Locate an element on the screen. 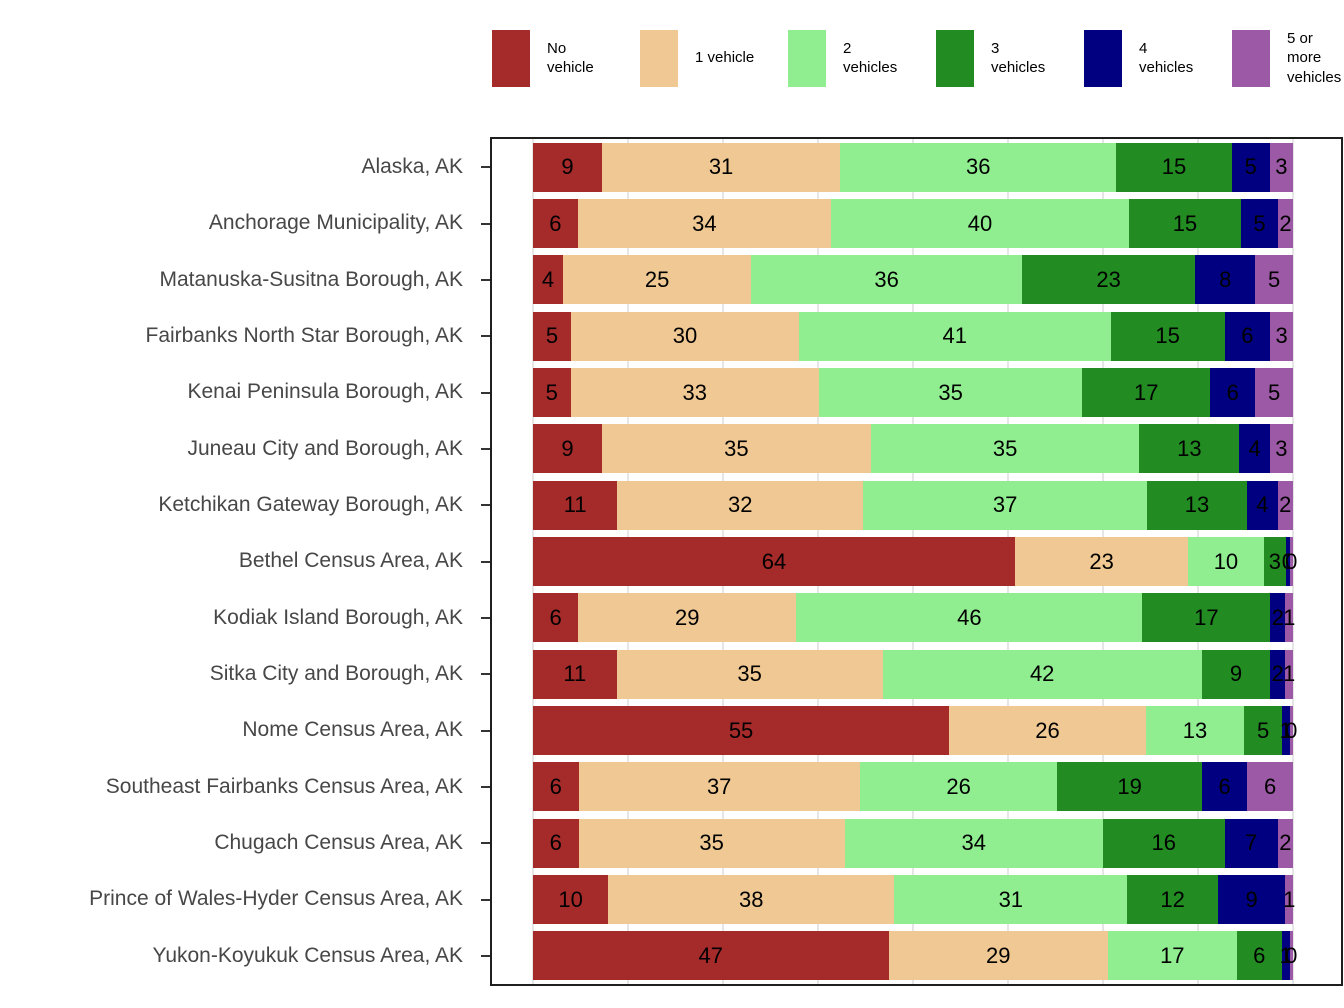 This screenshot has height=1008, width=1344. bar-segment: 9 is located at coordinates (1251, 899).